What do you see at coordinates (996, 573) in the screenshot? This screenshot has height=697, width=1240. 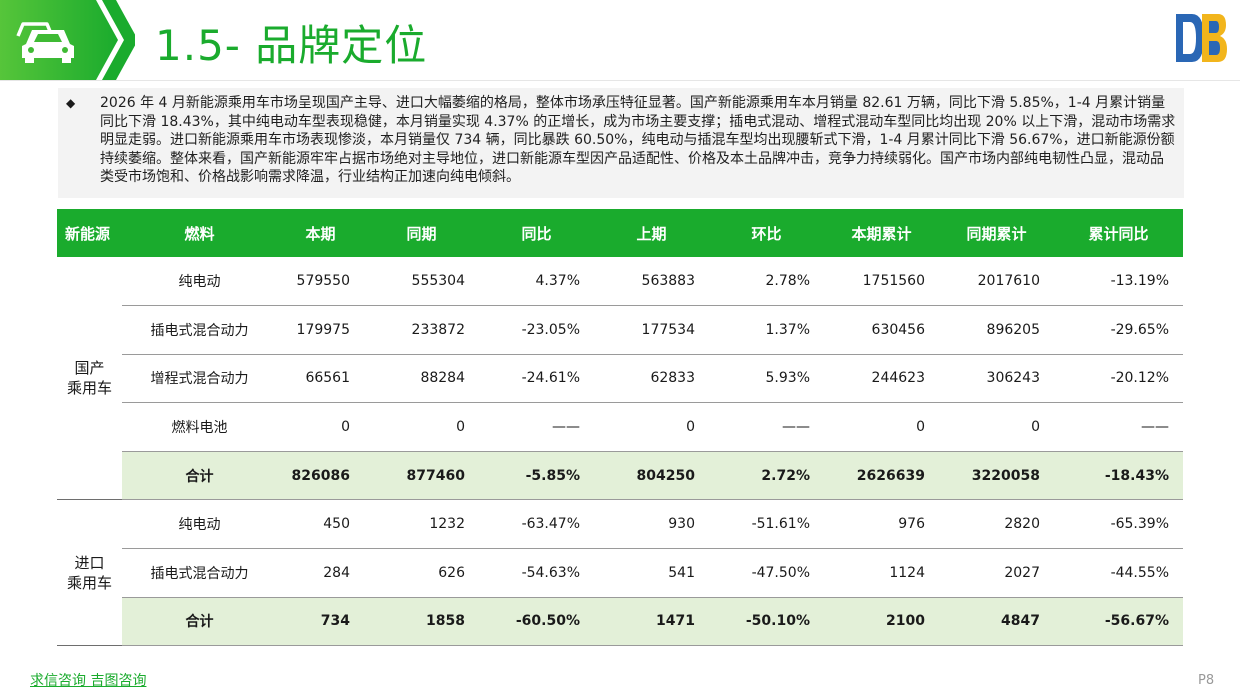 I see `value-cell: 2027` at bounding box center [996, 573].